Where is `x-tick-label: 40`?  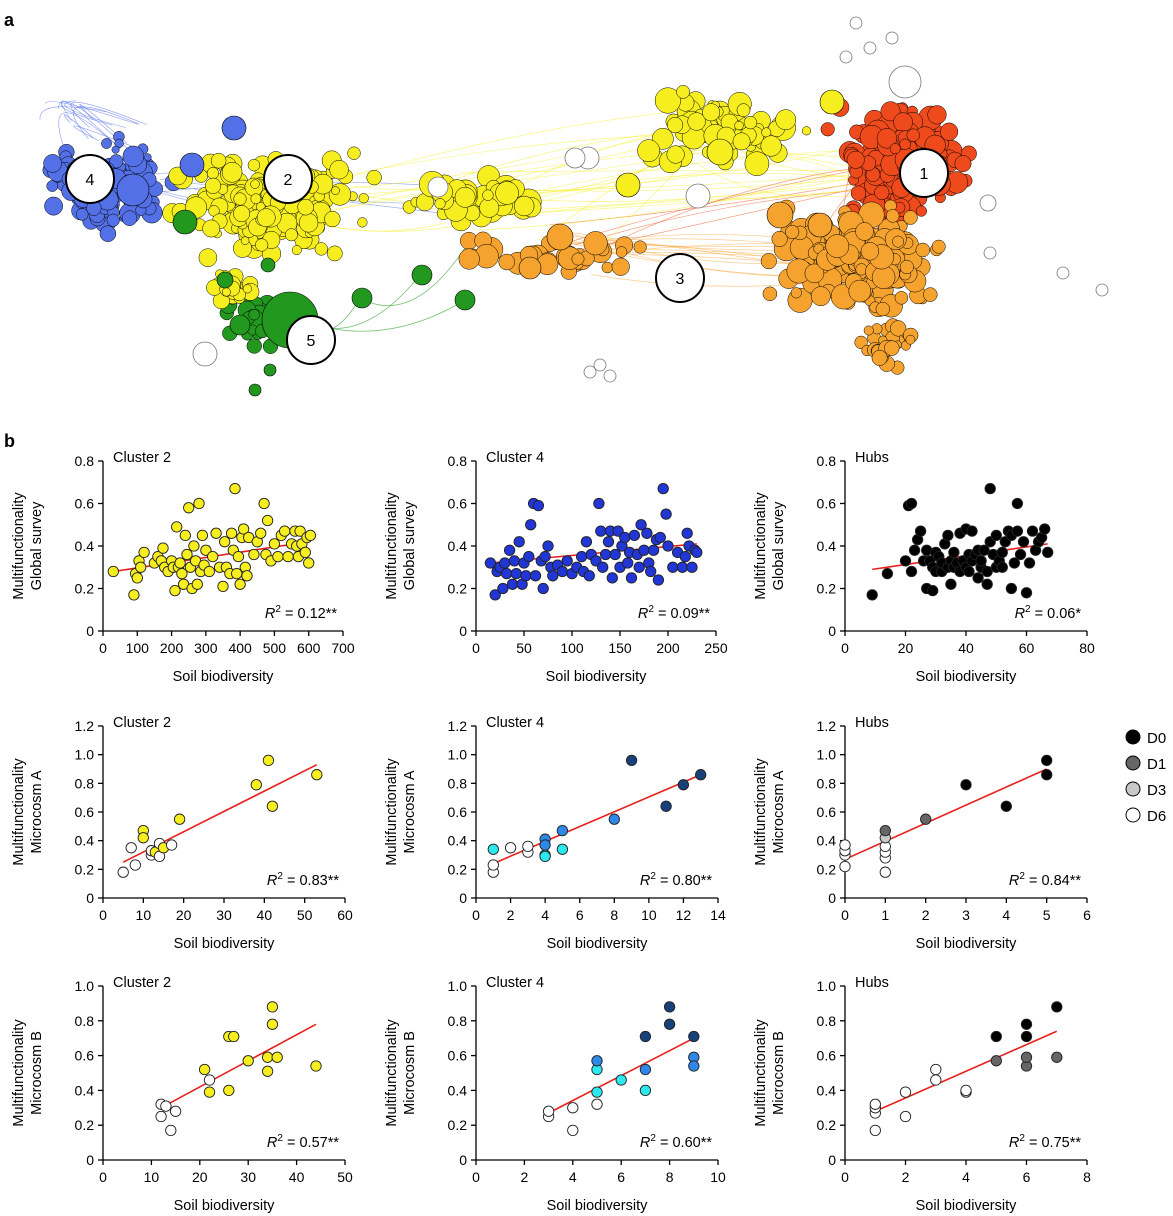 x-tick-label: 40 is located at coordinates (966, 648).